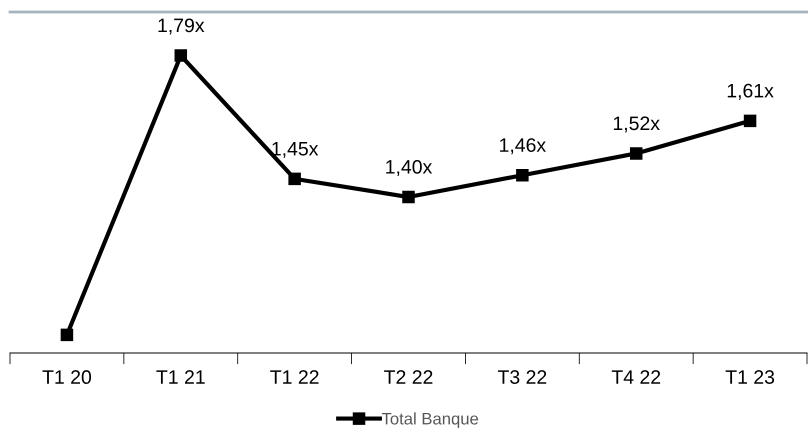  I want to click on data-label: 1,40x, so click(409, 168).